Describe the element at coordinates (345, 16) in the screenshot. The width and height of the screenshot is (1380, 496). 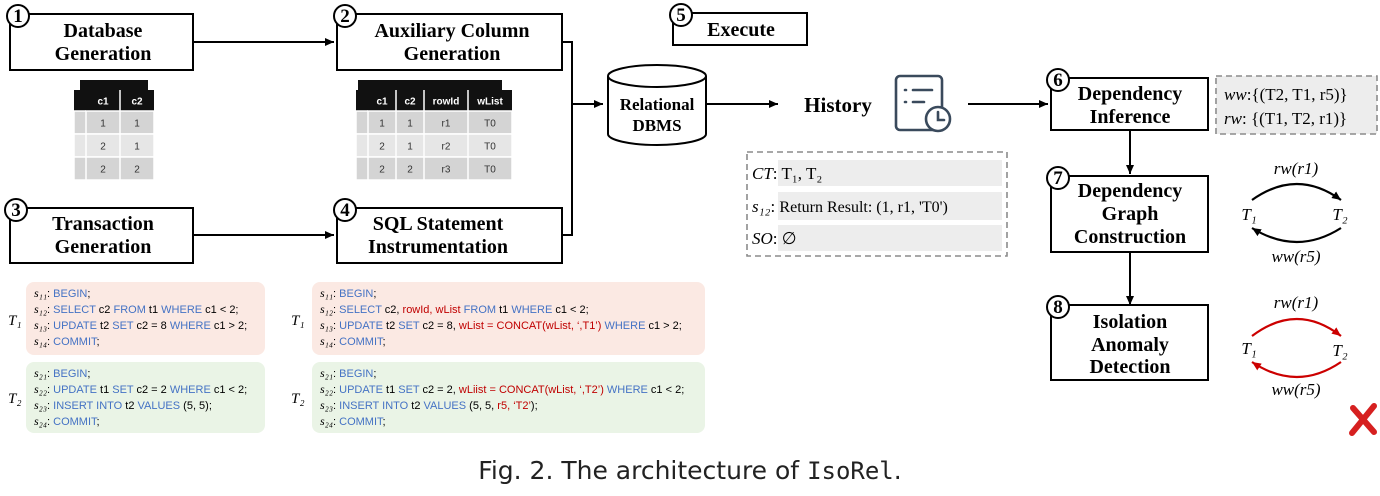
I see `step-number: 2` at that location.